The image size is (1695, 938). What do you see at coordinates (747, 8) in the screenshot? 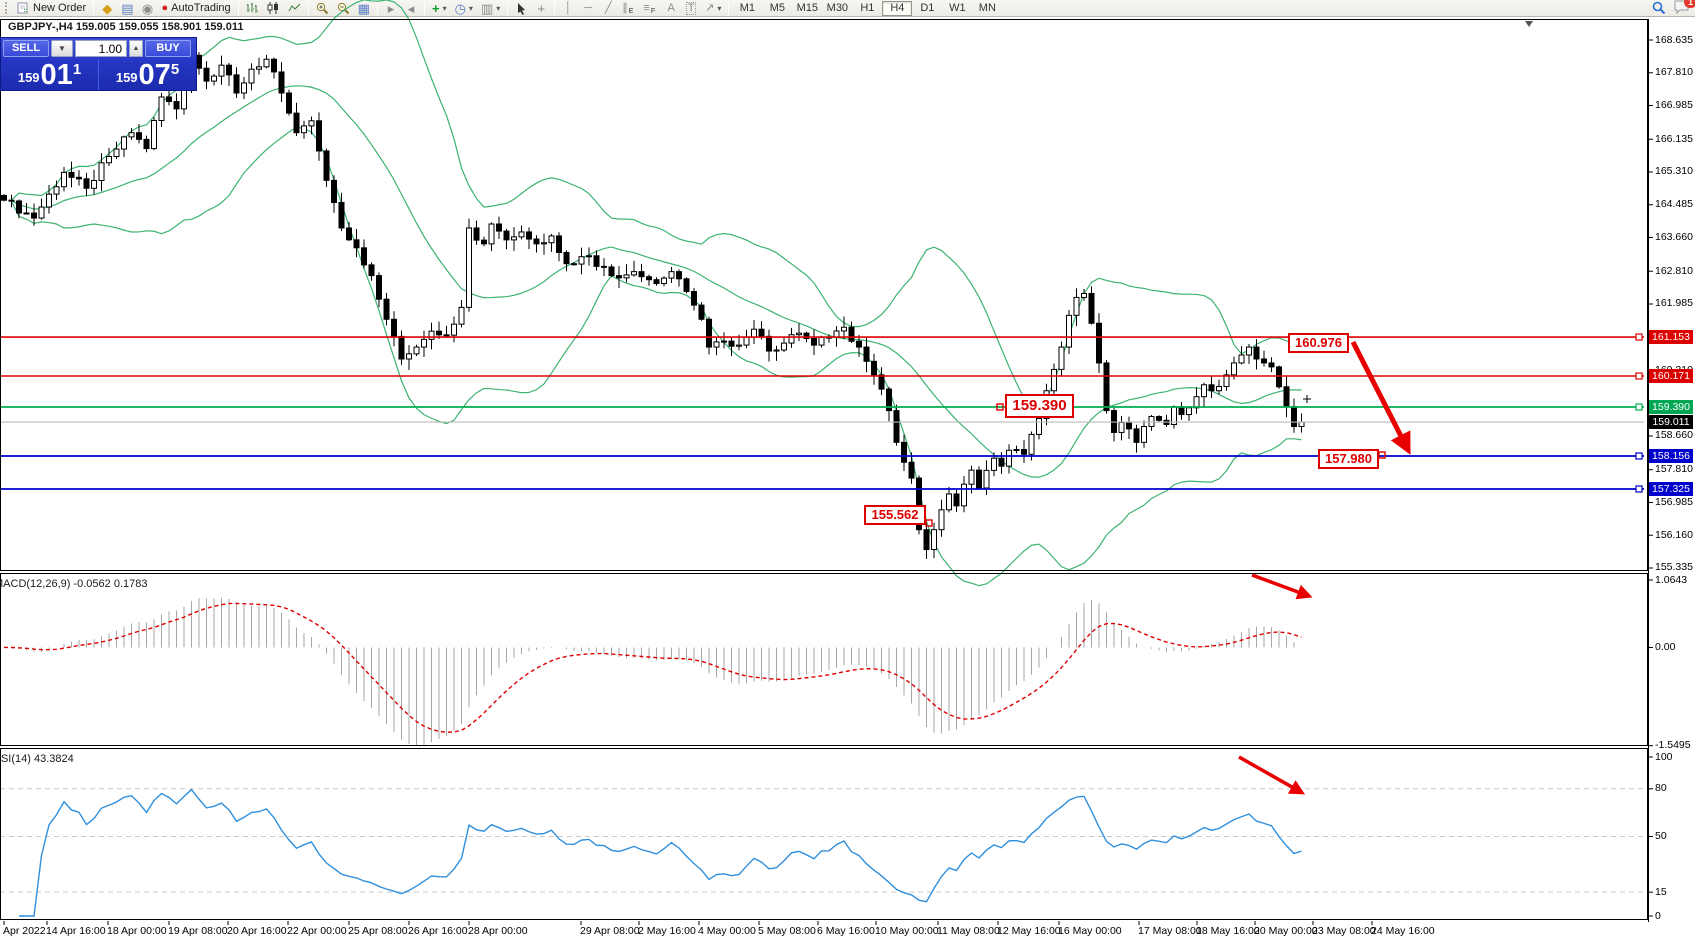
I see `timeframe-m1: M1` at bounding box center [747, 8].